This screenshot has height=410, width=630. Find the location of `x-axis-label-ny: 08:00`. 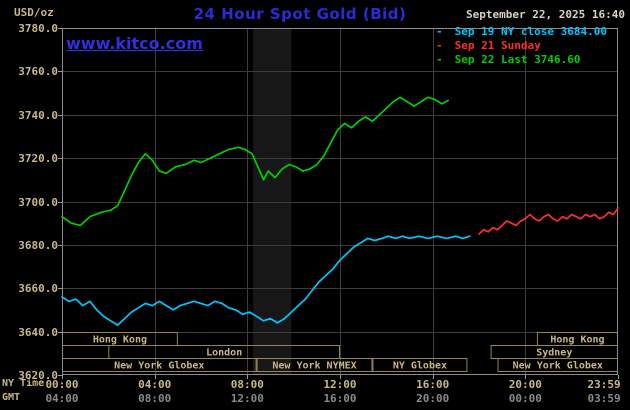

x-axis-label-ny: 08:00 is located at coordinates (247, 384).